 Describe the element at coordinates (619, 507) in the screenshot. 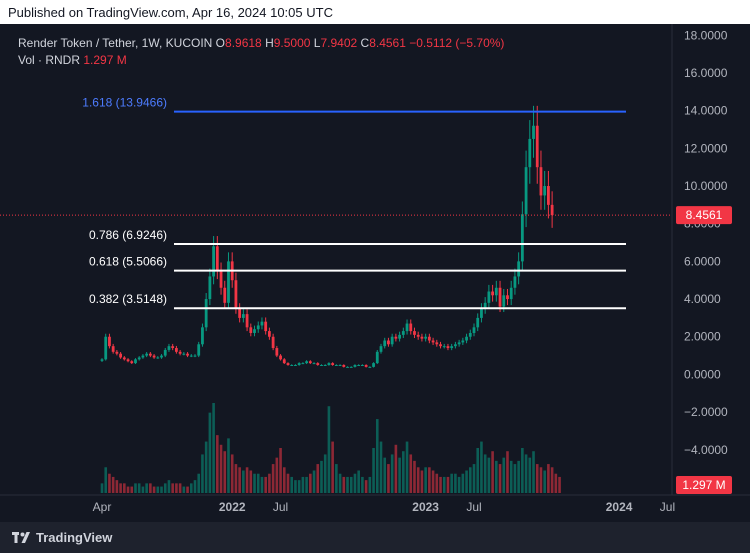

I see `x-tick-label: 2024` at that location.